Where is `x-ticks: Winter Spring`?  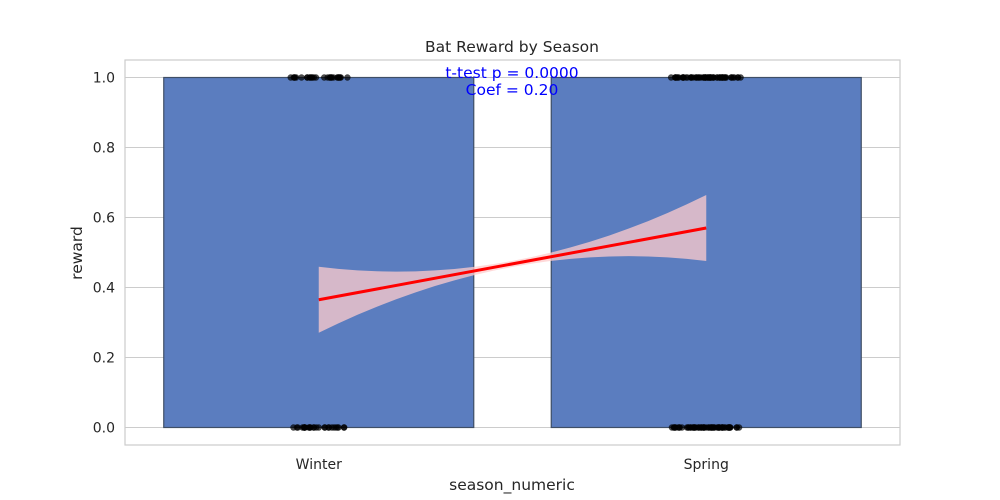 x-ticks: Winter Spring is located at coordinates (512, 465).